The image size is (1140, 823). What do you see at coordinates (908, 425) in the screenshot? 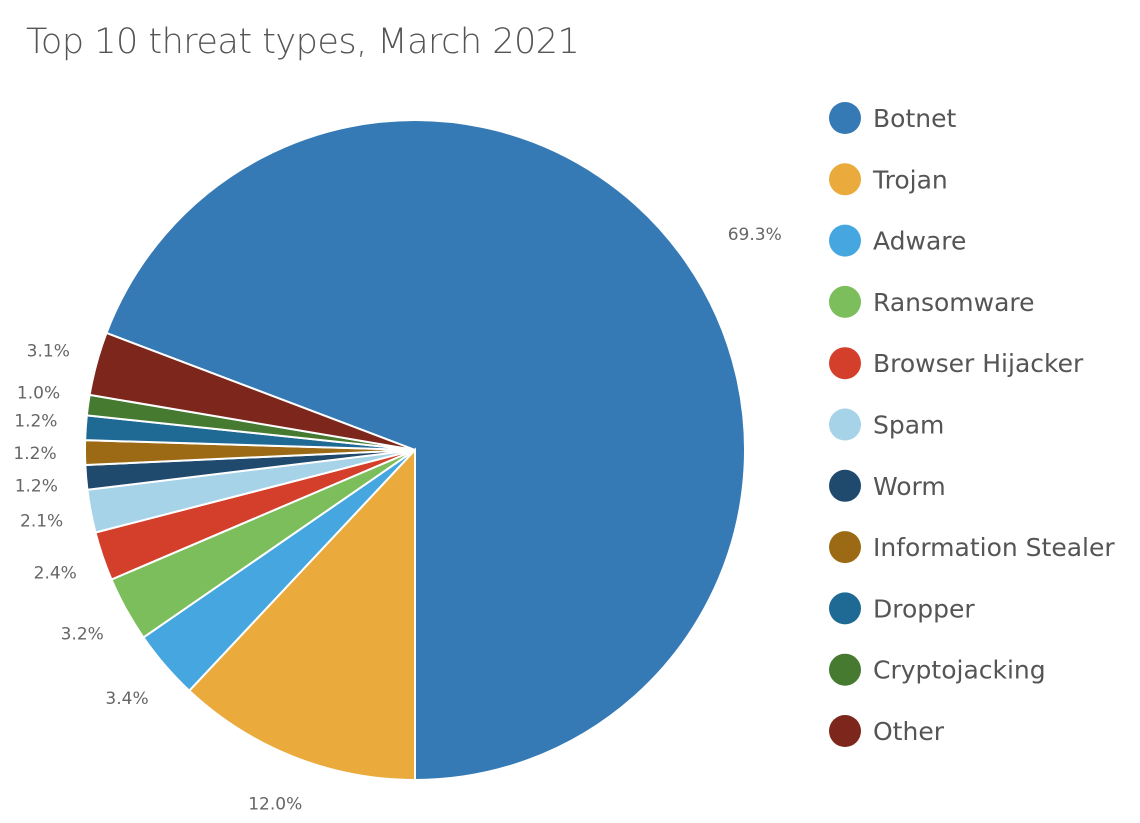
I see `legend-label: Spam` at bounding box center [908, 425].